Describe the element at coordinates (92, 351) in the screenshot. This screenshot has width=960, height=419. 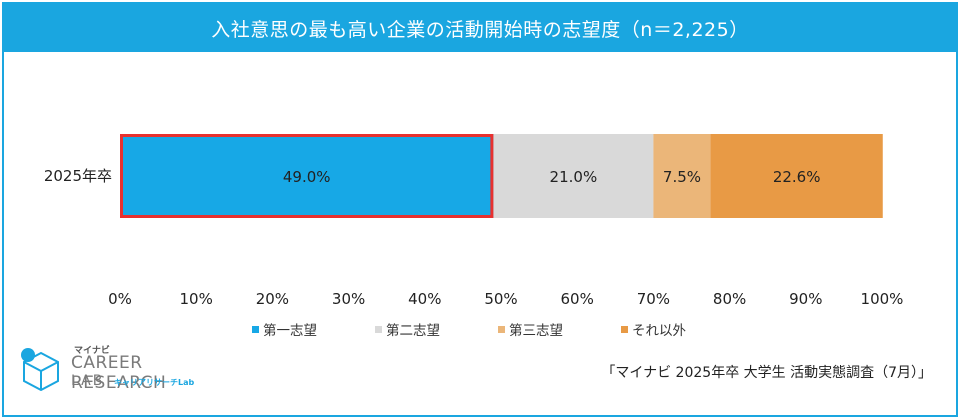
I see `logo-brand-small: マイナビ` at that location.